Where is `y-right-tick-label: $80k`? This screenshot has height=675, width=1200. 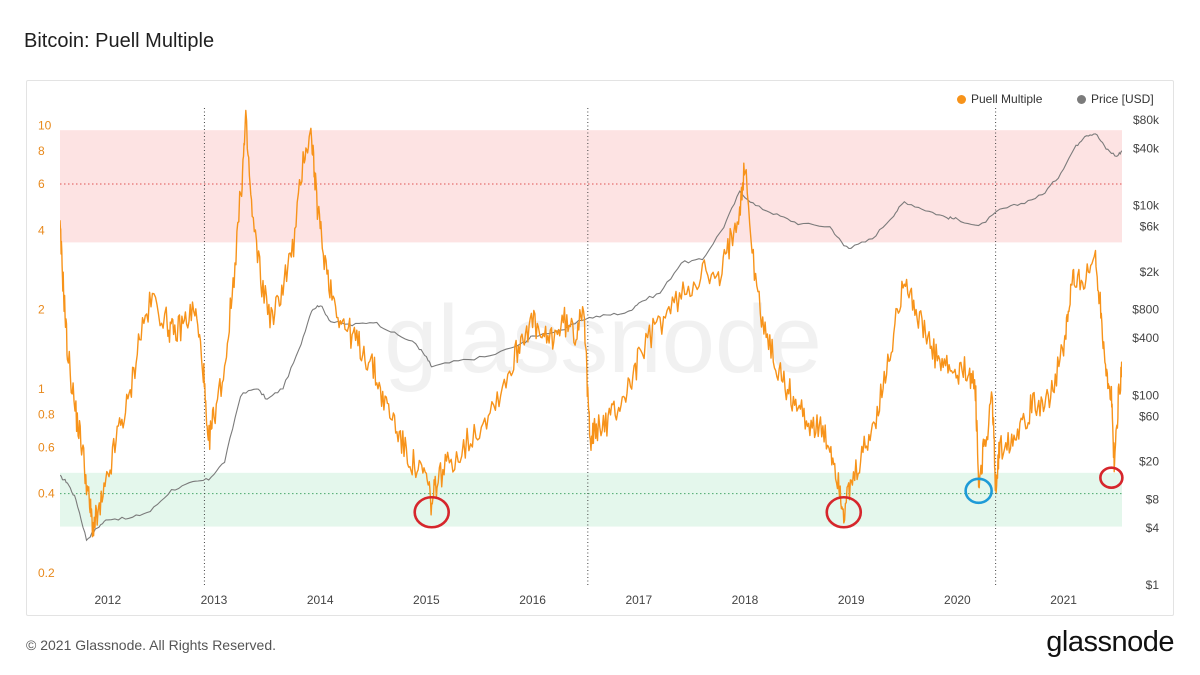
y-right-tick-label: $80k is located at coordinates (1146, 120).